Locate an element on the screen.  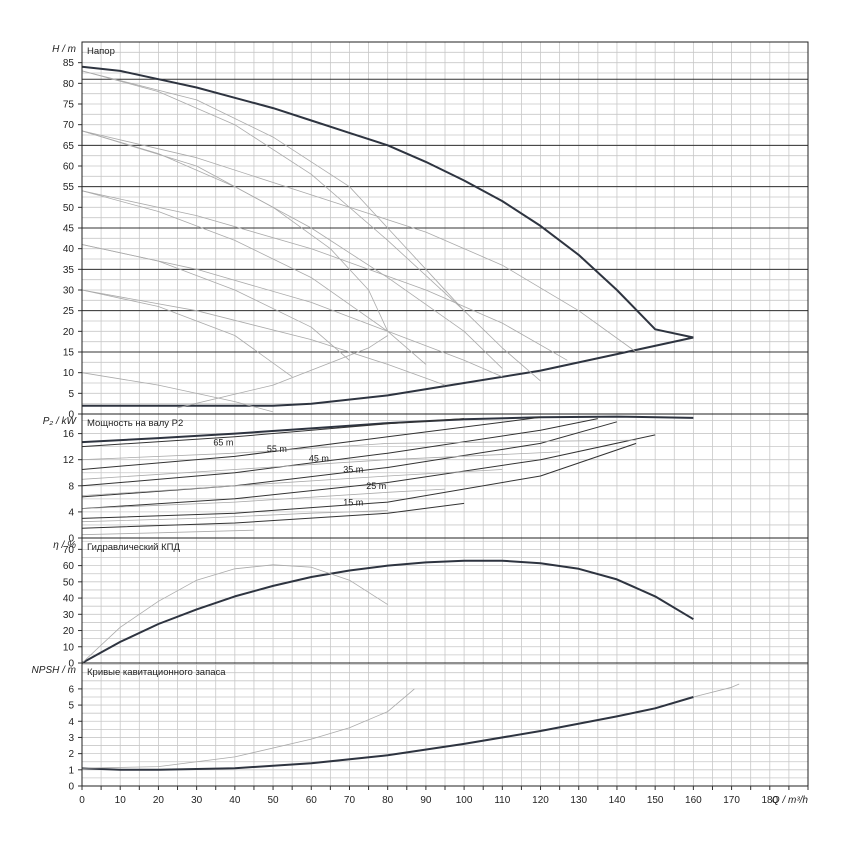
y-tick-label: 6 is located at coordinates (71, 689).